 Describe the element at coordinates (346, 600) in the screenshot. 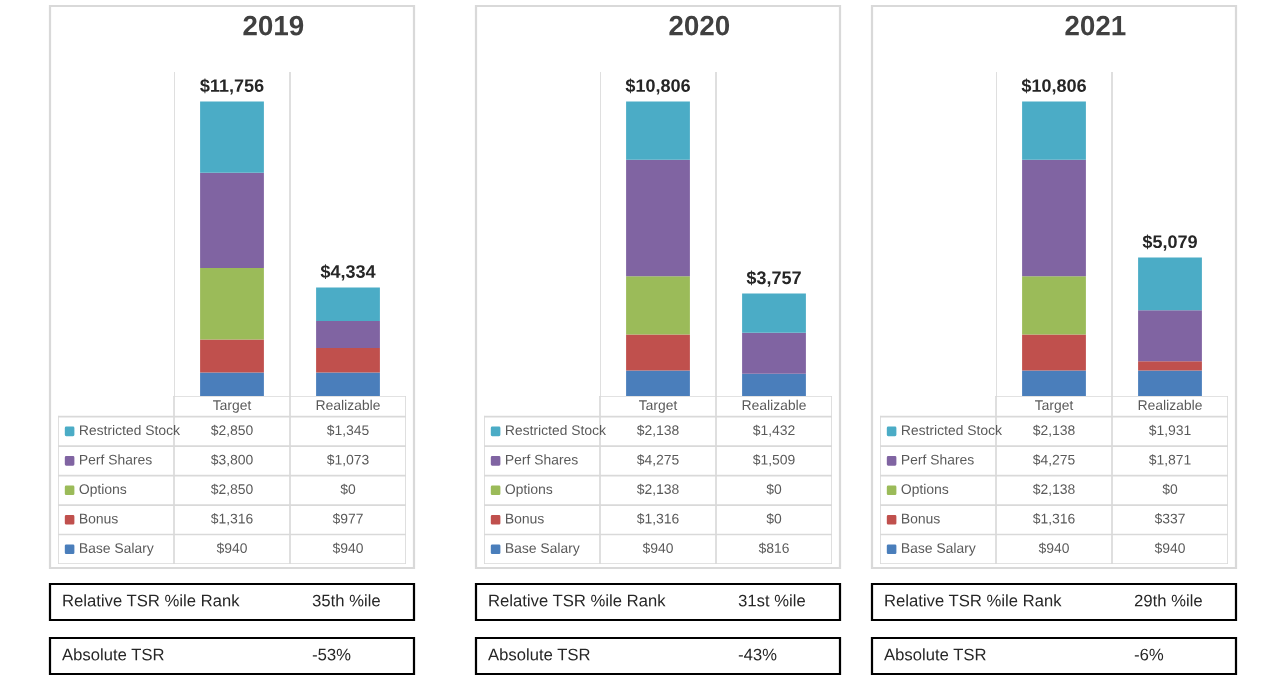

I see `text: 35th %ile` at that location.